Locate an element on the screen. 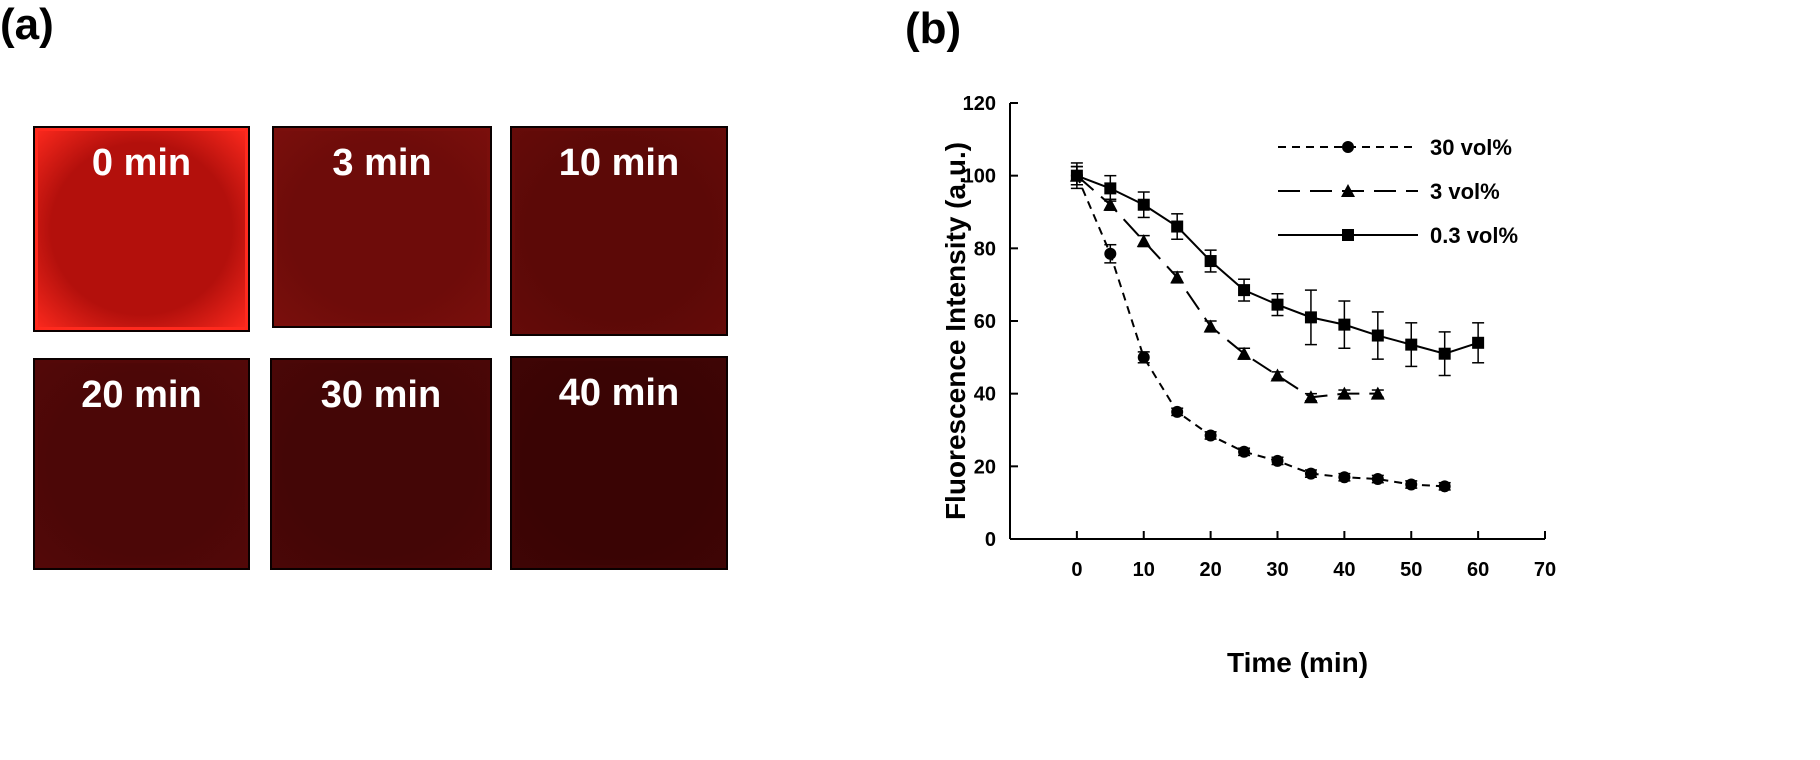 The width and height of the screenshot is (1820, 760). series-square is located at coordinates (1277, 269).